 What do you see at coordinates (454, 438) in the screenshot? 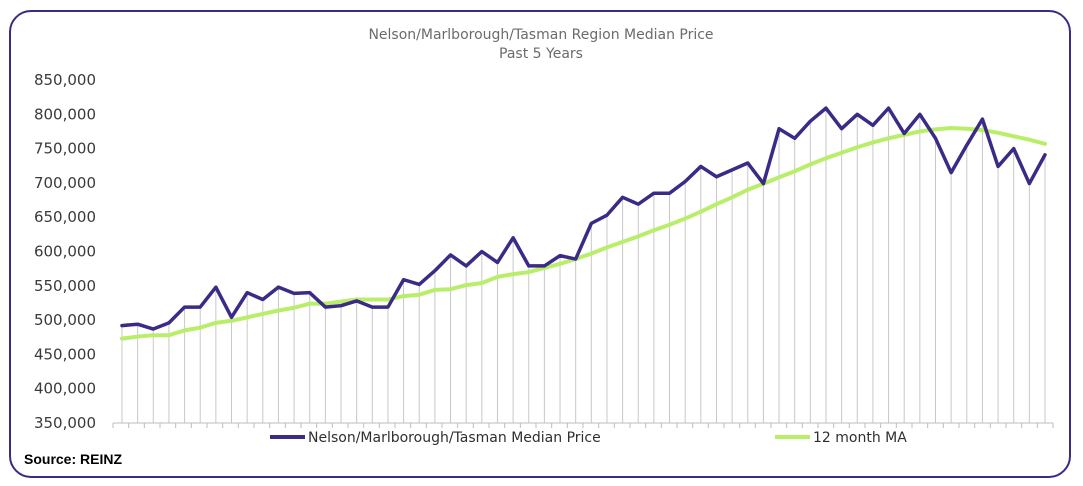
I see `legend-label-median-price: Nelson/Marlborough/Tasman Median Price` at bounding box center [454, 438].